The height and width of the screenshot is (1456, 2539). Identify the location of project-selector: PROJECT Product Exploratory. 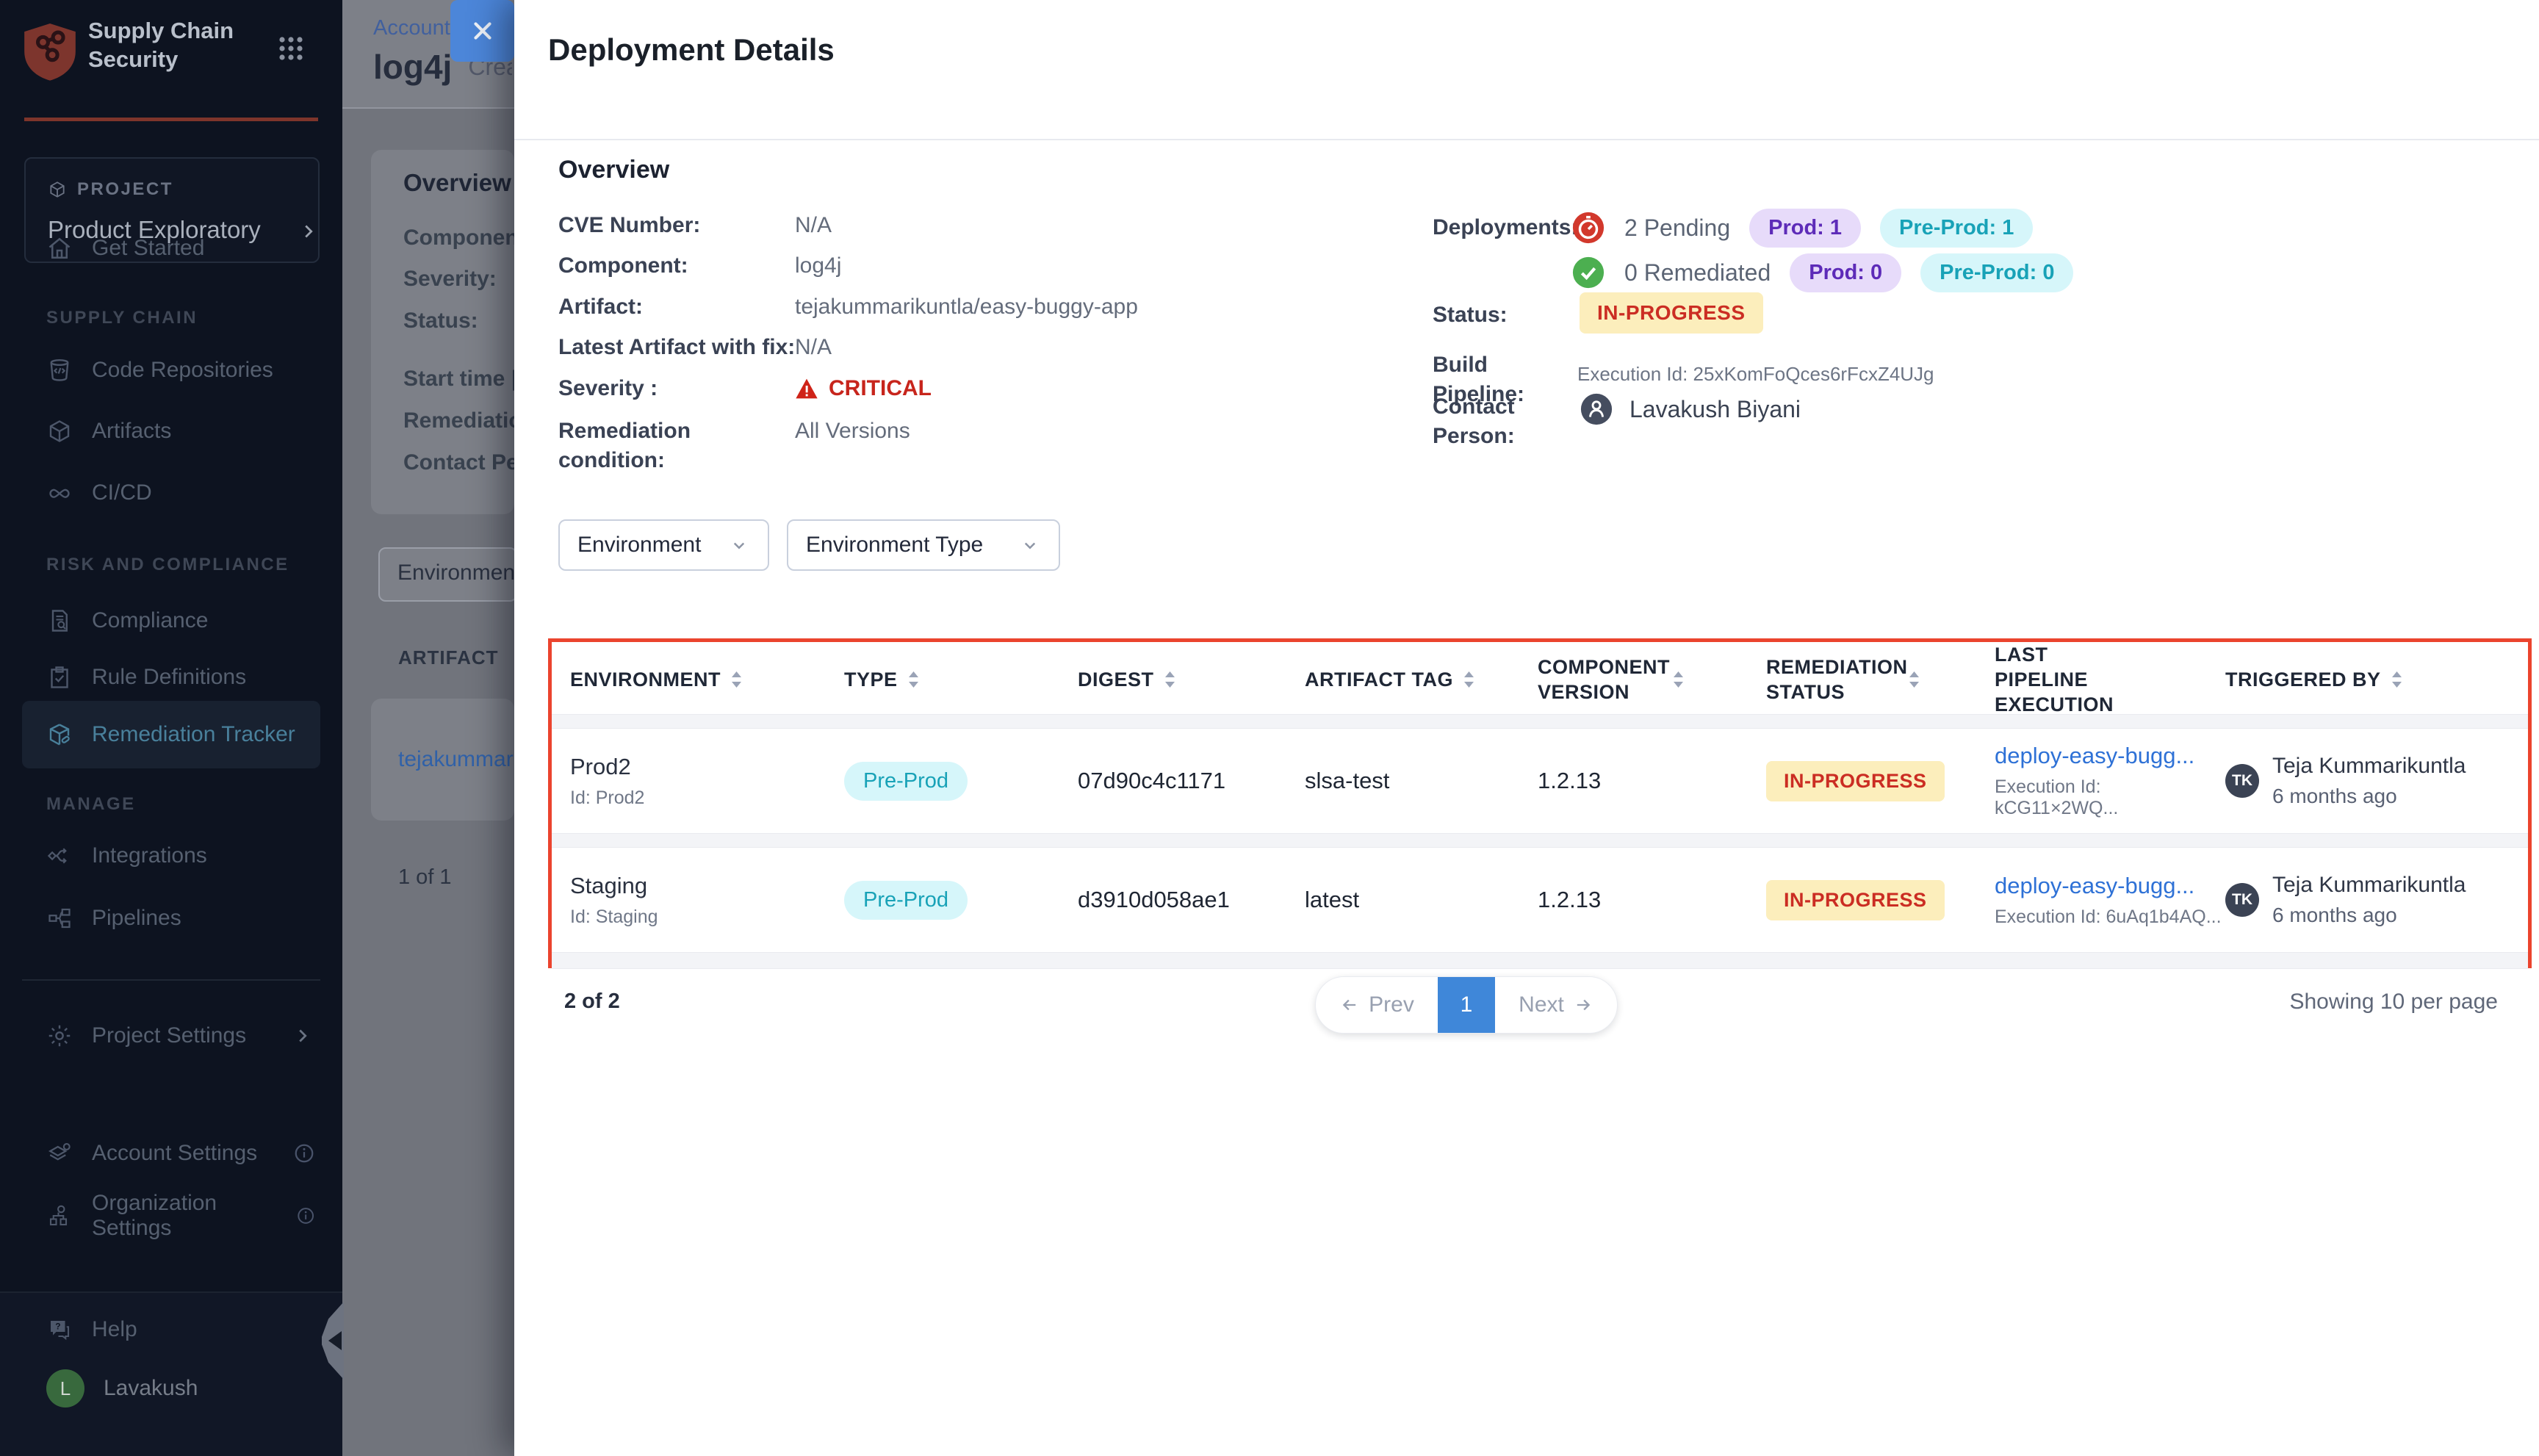
(172, 210).